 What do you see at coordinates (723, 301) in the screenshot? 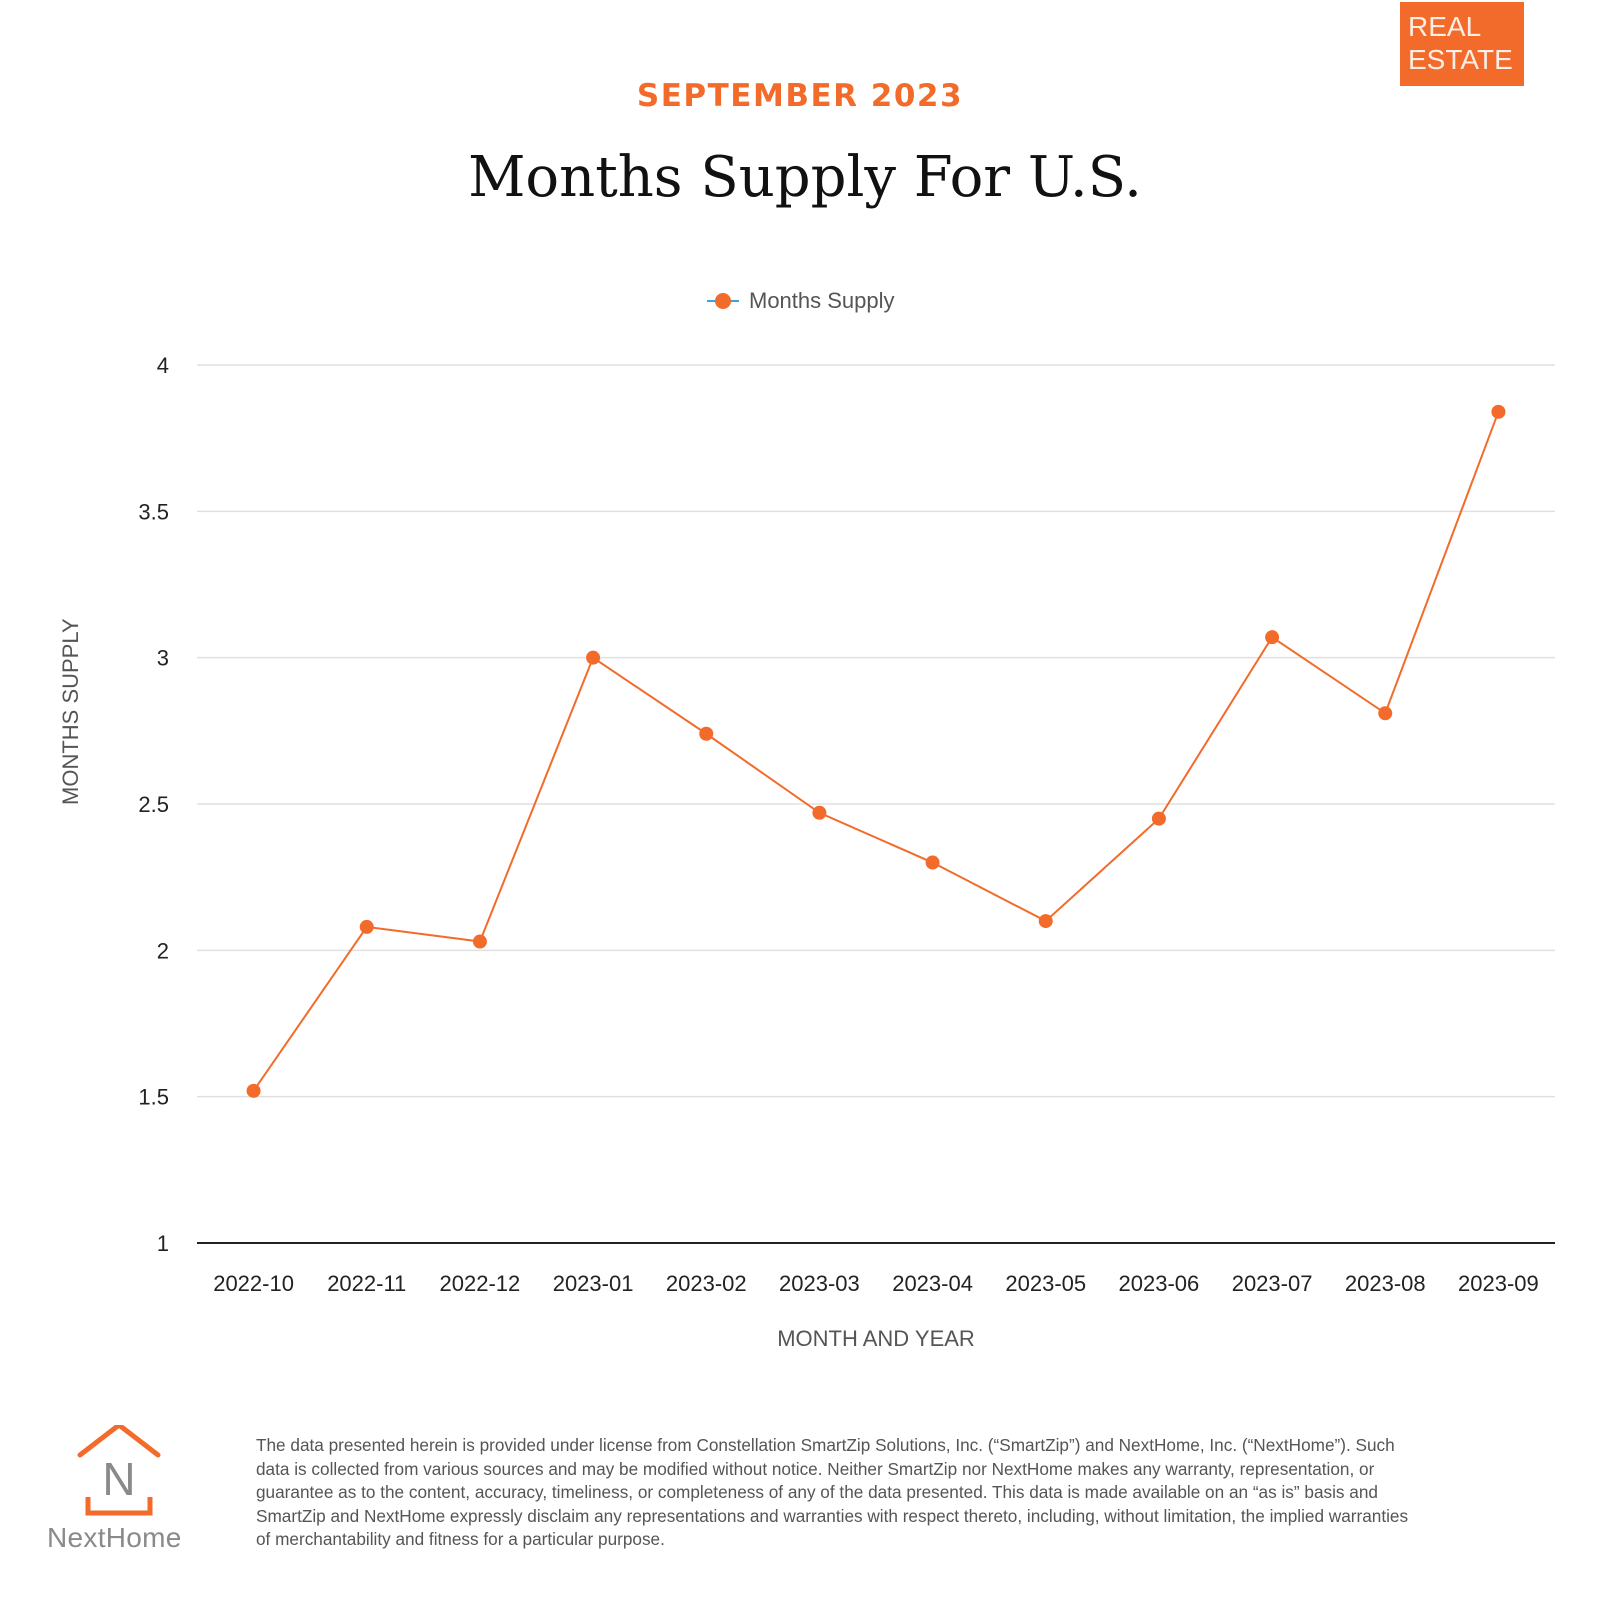
I see `legend-marker-icon` at bounding box center [723, 301].